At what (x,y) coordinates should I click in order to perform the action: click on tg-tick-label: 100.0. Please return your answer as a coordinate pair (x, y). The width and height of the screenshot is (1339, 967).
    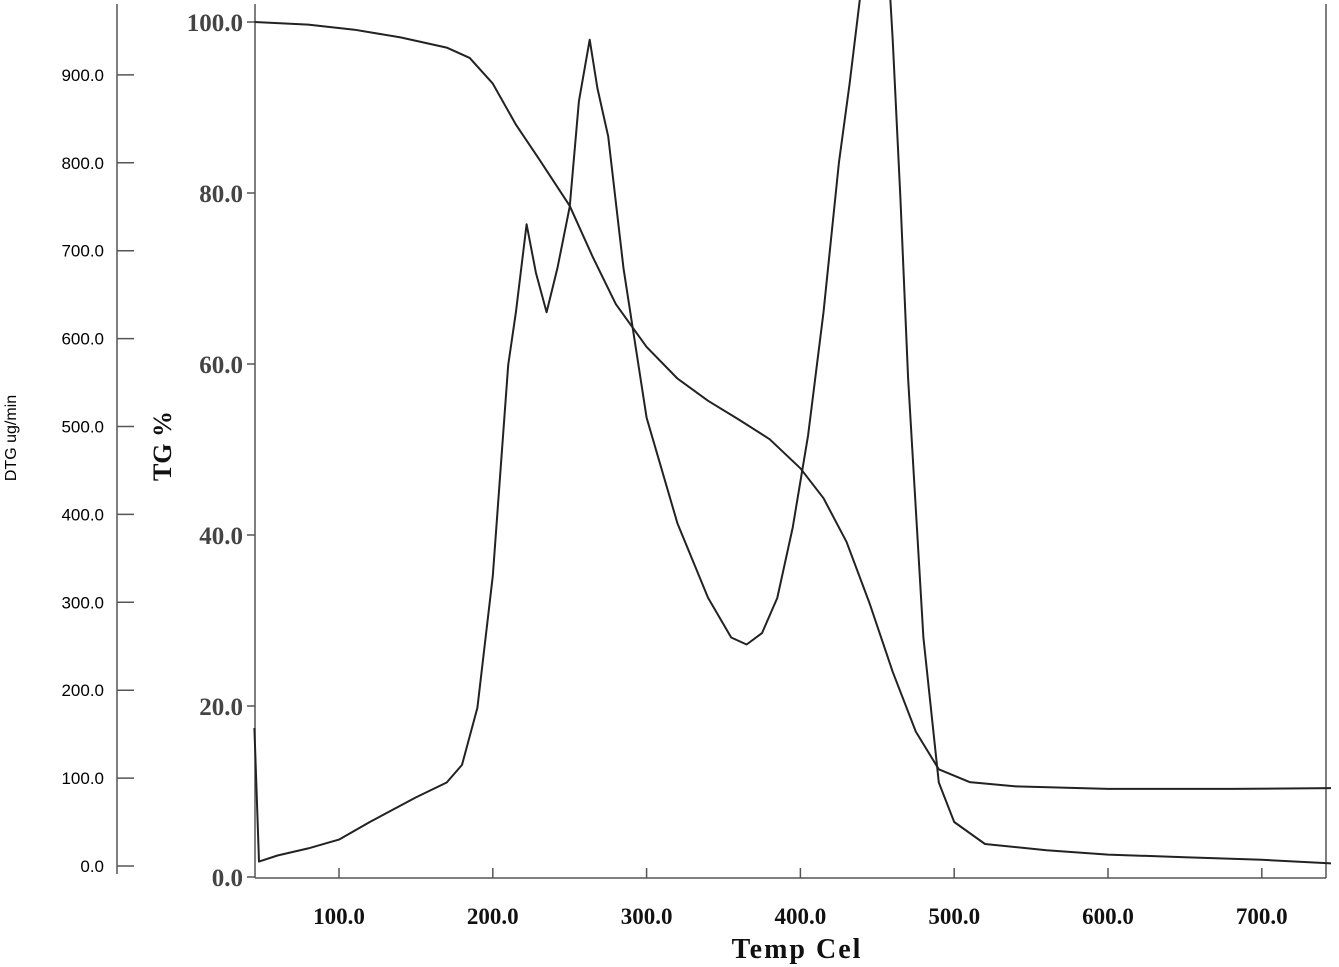
    Looking at the image, I should click on (215, 23).